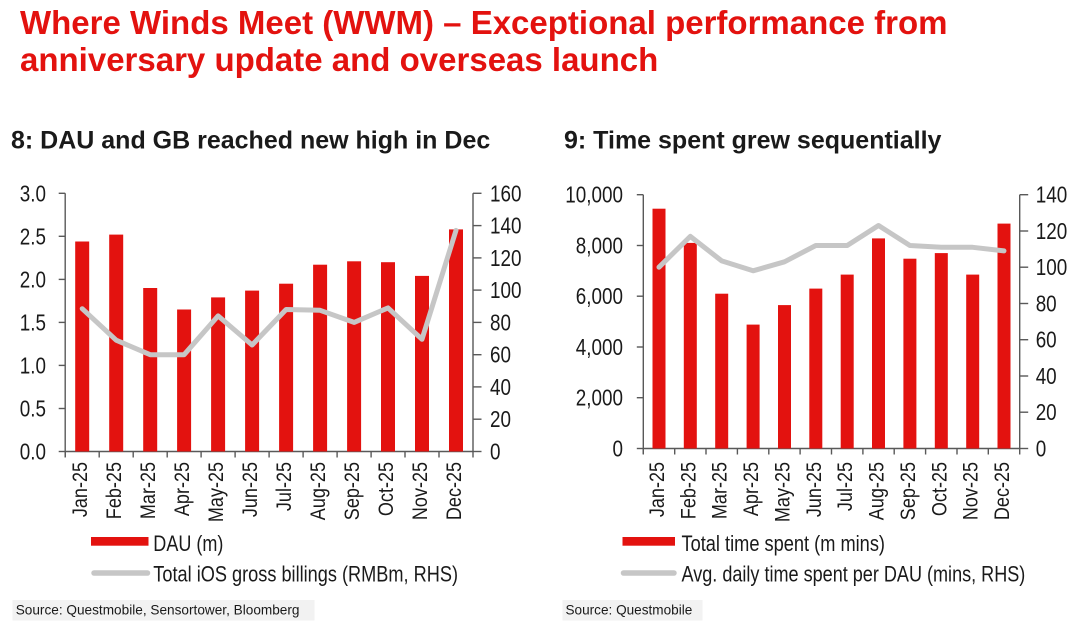  I want to click on svg-text: 0.5, so click(33, 408).